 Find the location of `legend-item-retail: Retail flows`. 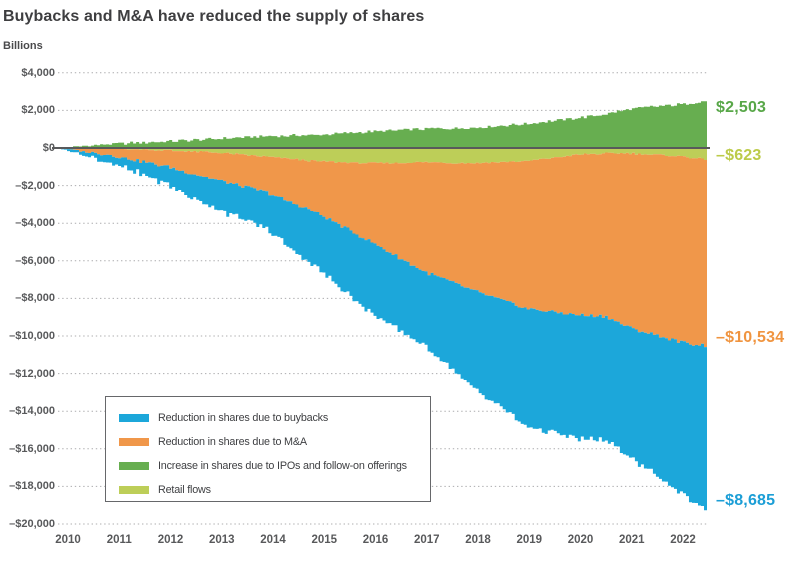

legend-item-retail: Retail flows is located at coordinates (274, 490).